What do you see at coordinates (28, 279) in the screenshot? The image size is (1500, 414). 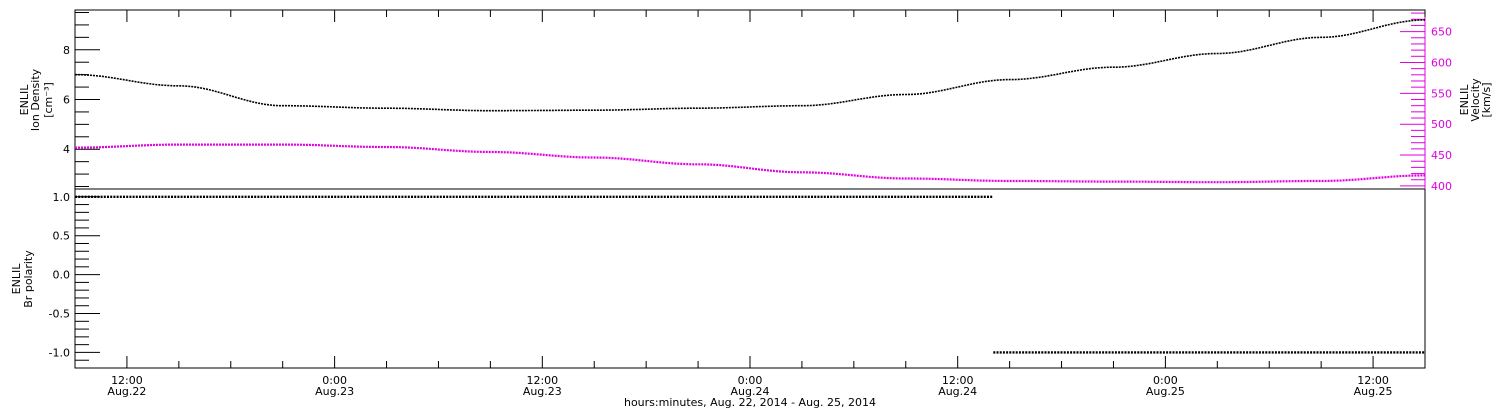 I see `bottom-ylabel-line2: Br polarity` at bounding box center [28, 279].